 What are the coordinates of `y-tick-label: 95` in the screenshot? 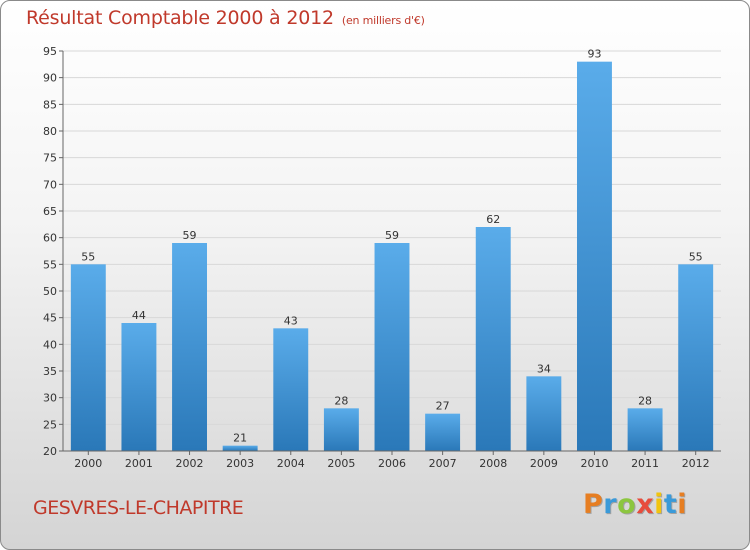 It's located at (50, 51).